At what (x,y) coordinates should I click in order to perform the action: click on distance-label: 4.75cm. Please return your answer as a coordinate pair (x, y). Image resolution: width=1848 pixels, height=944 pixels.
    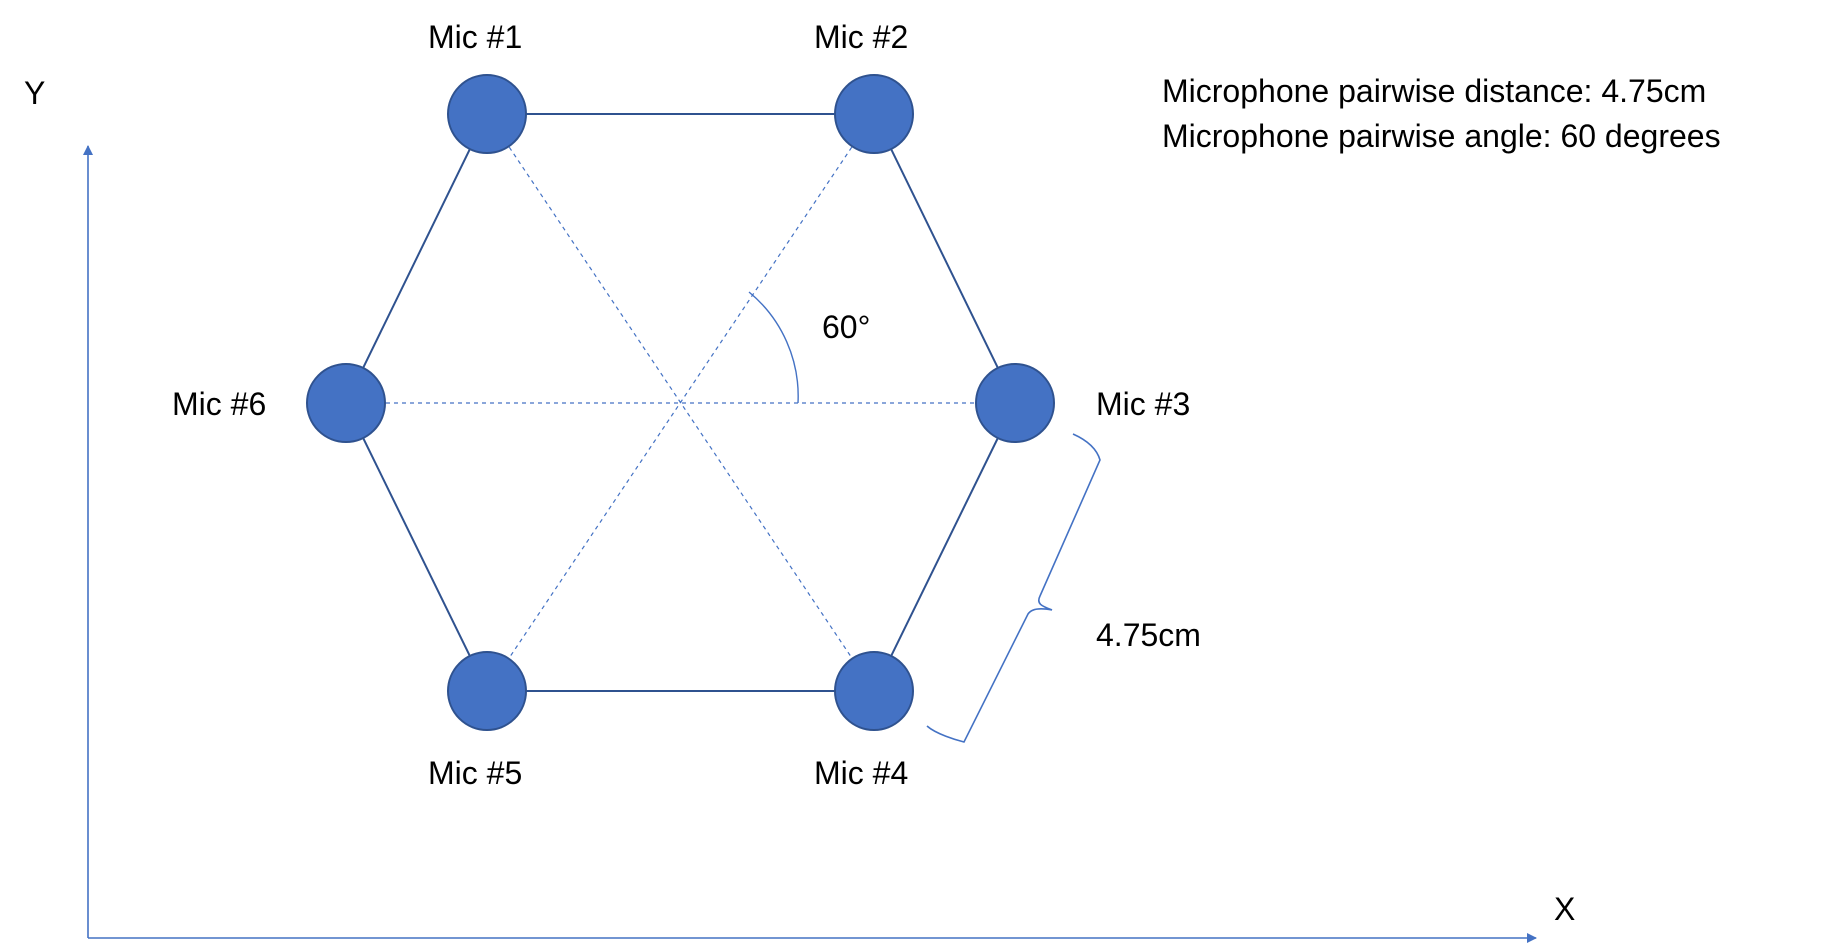
    Looking at the image, I should click on (1148, 635).